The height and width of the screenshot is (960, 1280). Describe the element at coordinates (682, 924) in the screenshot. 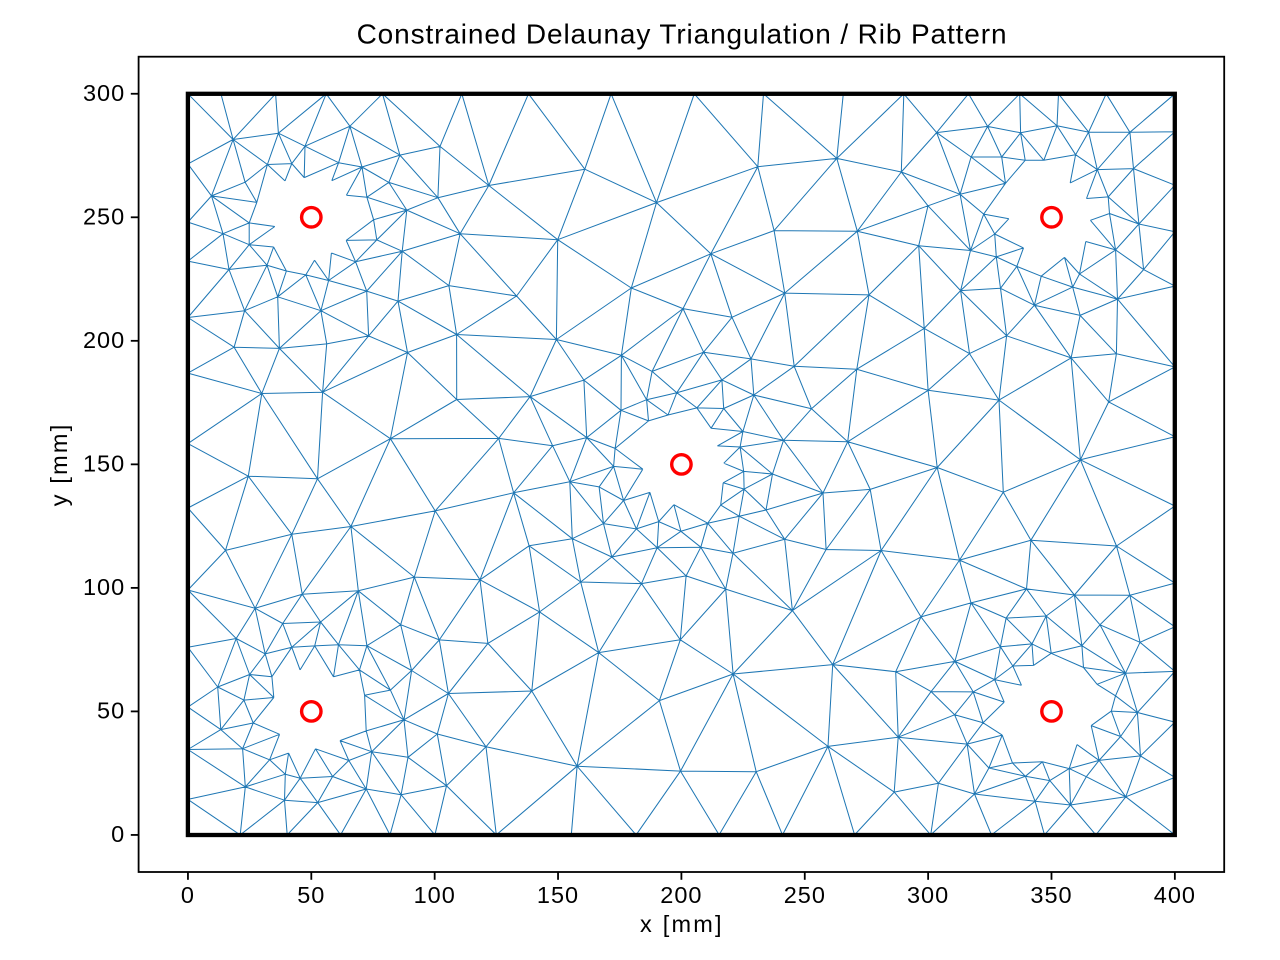

I see `svg-text: x [mm]` at that location.